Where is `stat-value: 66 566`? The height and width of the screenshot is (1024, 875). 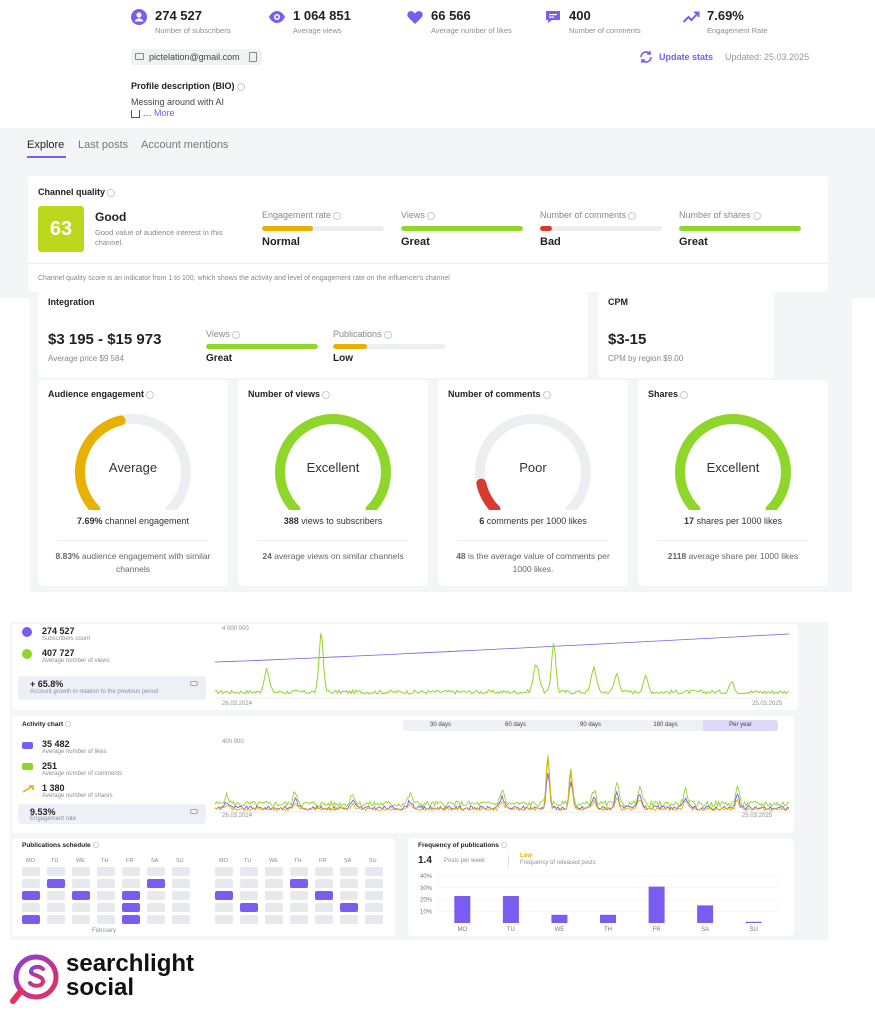
stat-value: 66 566 is located at coordinates (451, 15).